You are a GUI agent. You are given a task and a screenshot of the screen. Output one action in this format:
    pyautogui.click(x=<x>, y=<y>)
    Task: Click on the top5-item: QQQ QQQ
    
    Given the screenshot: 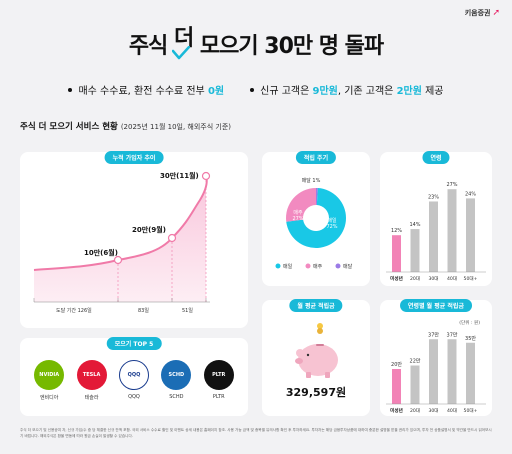 What is the action you would take?
    pyautogui.click(x=133, y=380)
    